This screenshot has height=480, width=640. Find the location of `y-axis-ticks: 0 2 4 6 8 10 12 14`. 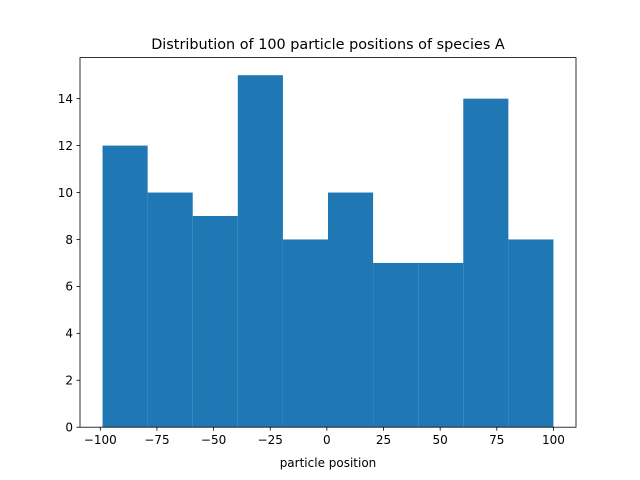

y-axis-ticks: 0 2 4 6 8 10 12 14 is located at coordinates (69, 263).